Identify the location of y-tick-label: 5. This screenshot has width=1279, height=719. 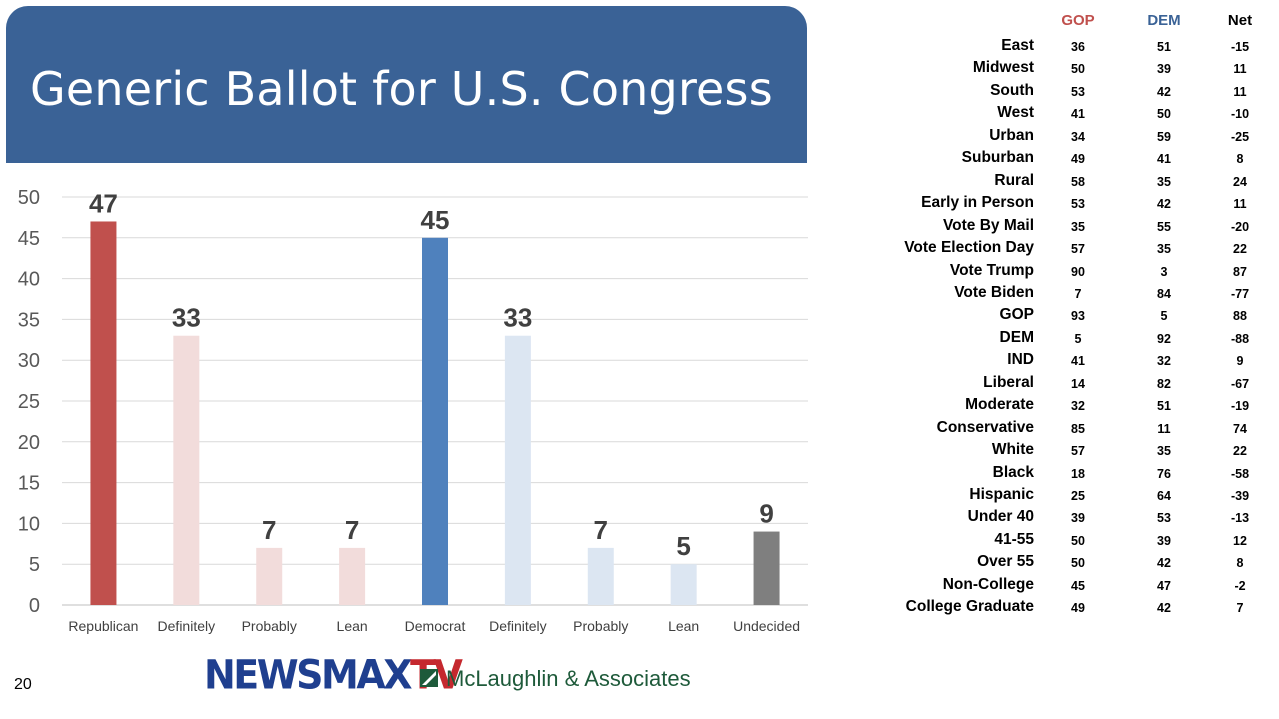
(34, 565).